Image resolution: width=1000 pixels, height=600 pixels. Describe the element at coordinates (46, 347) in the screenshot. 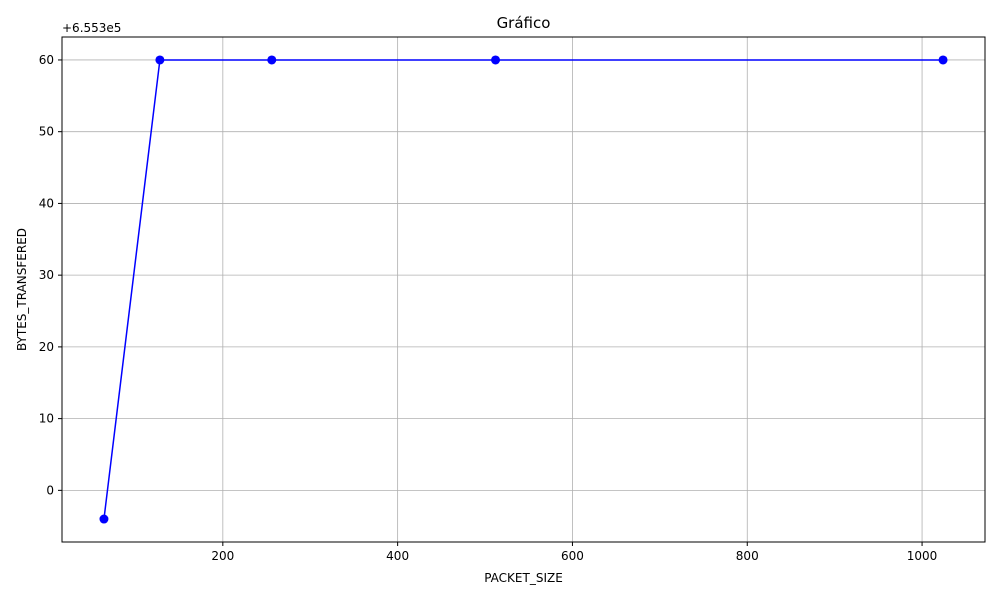

I see `y-tick-label: 20` at that location.